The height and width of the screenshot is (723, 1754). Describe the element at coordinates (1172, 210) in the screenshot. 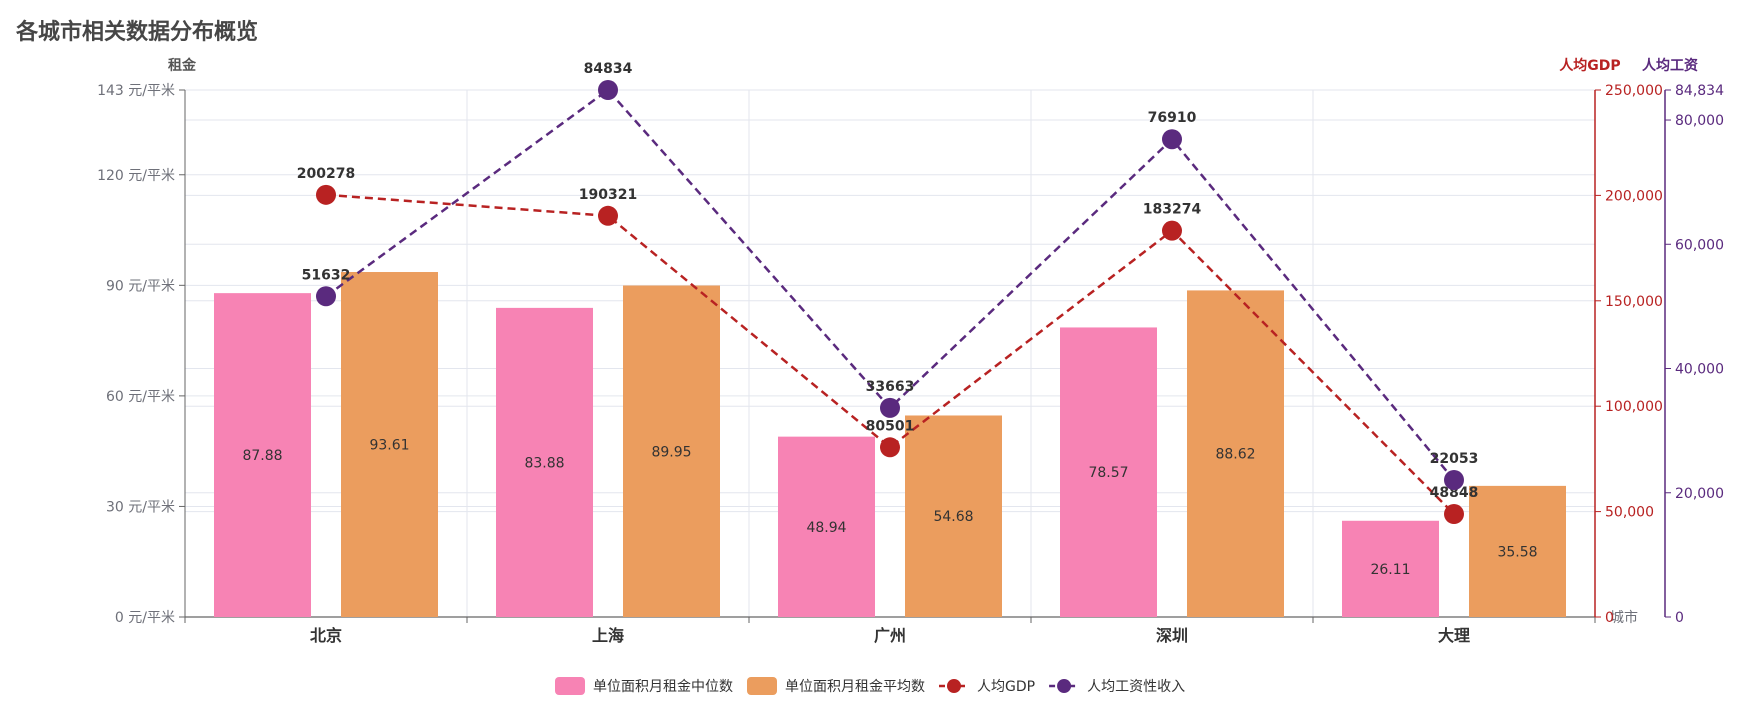

I see `line-point-value-label: 183274` at that location.